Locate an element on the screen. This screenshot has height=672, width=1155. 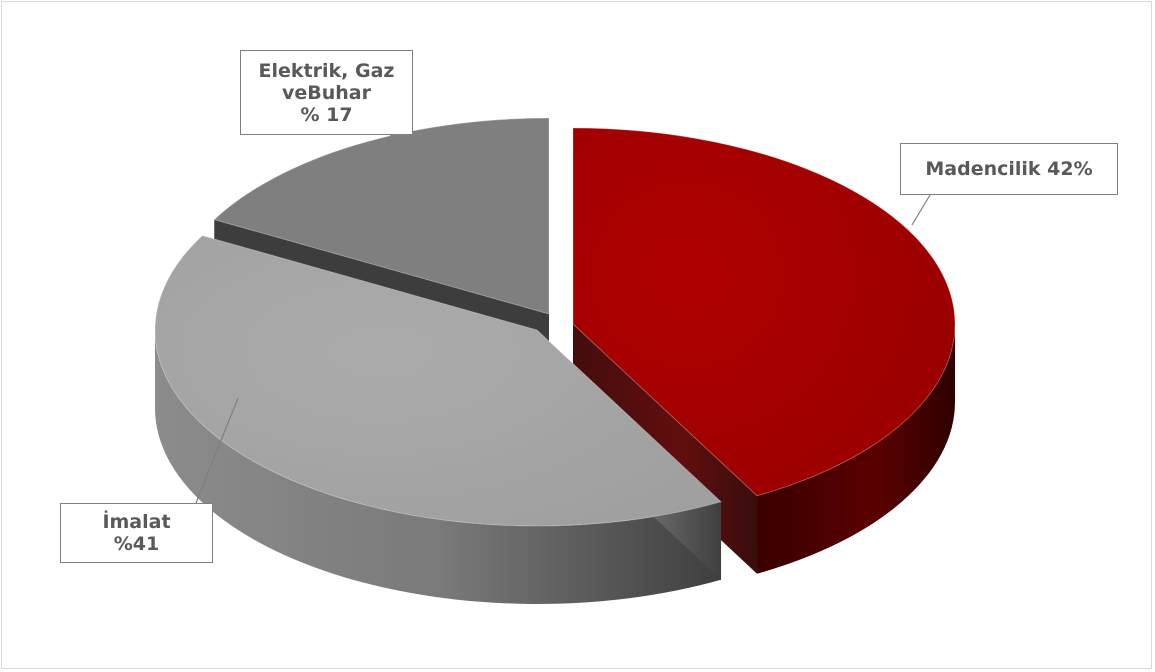
data-label-3-line-3: % 17 is located at coordinates (326, 114).